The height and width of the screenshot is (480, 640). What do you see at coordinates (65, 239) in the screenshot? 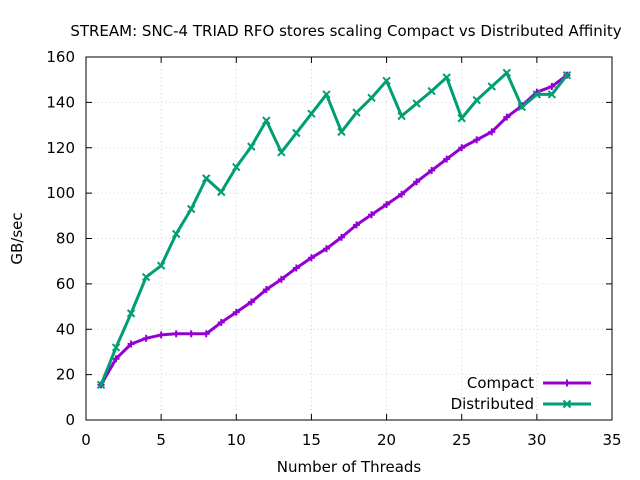
I see `y-tick-label: 80` at bounding box center [65, 239].